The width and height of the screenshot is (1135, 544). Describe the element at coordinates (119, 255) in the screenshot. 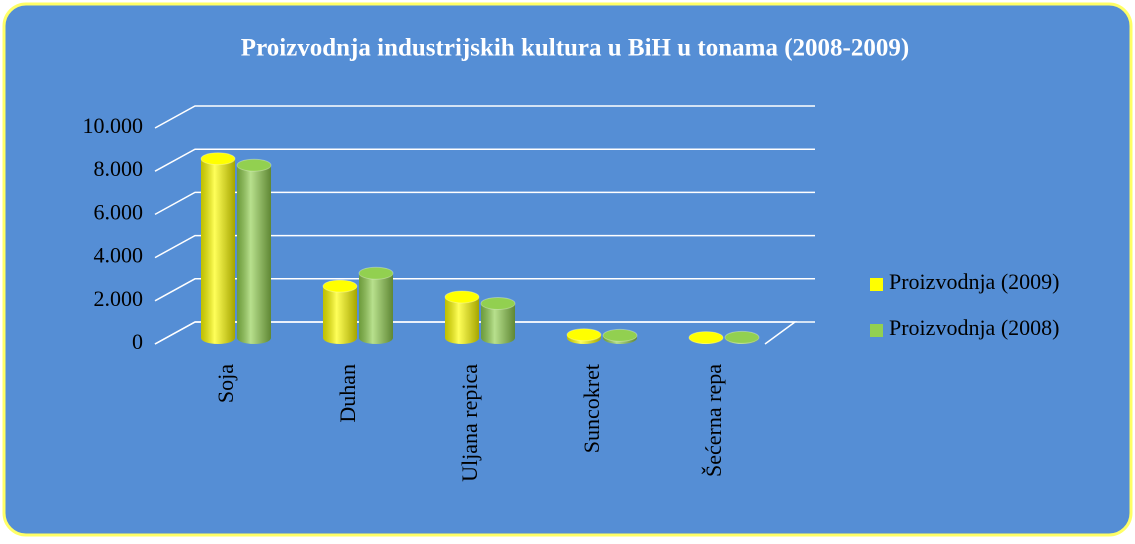

I see `y-tick-label: 4.000` at that location.